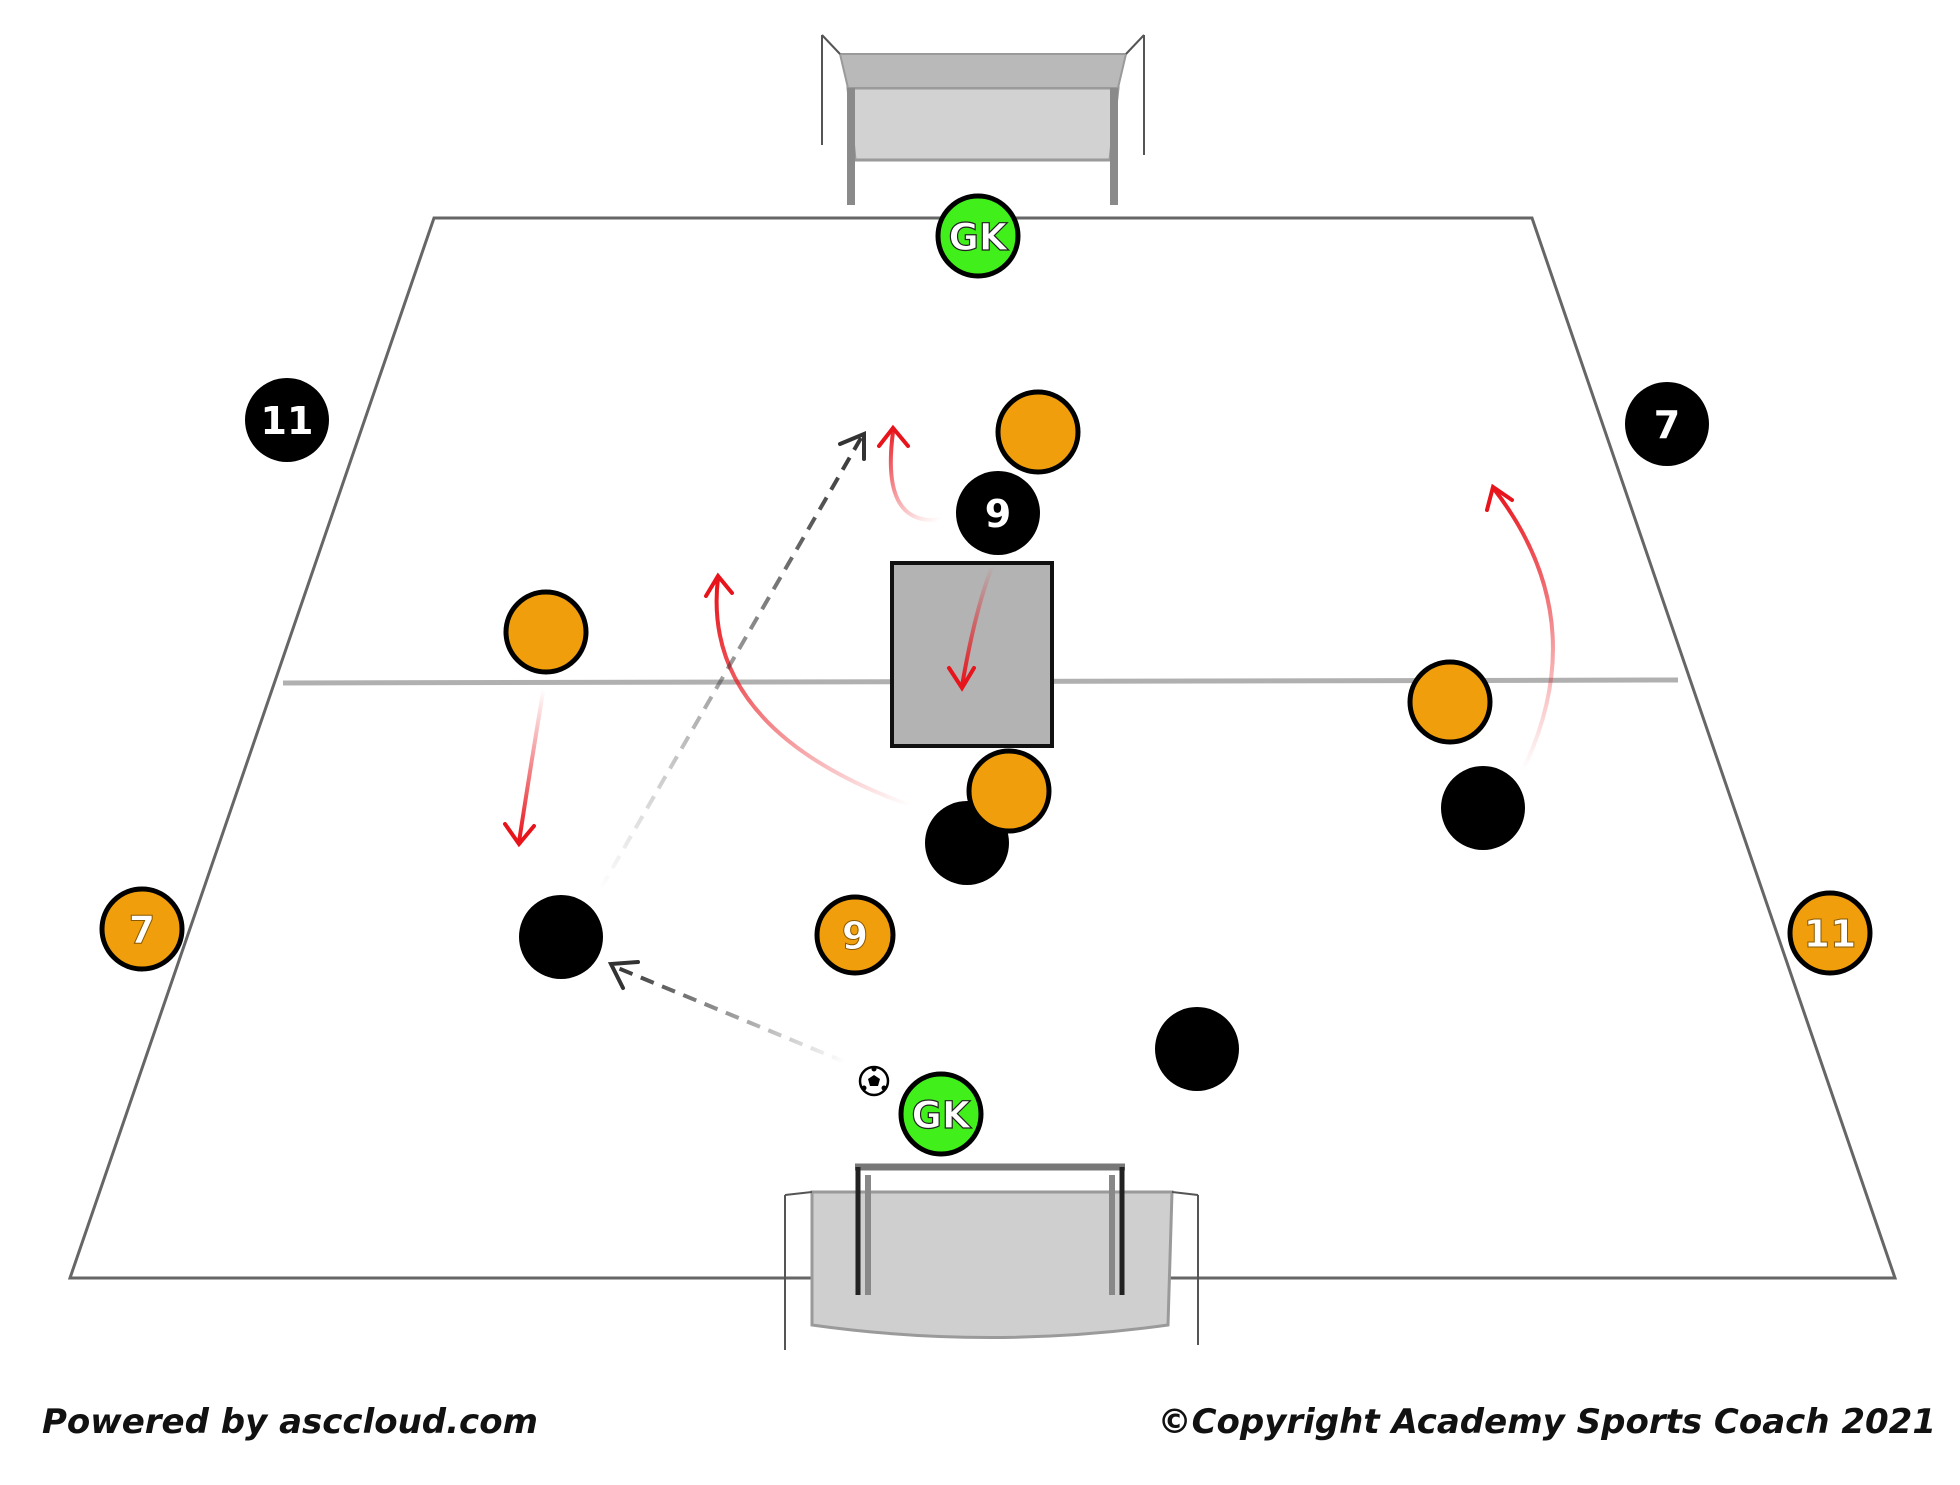 Image resolution: width=1960 pixels, height=1485 pixels. I want to click on goalkeeper-bottom: GK, so click(941, 1114).